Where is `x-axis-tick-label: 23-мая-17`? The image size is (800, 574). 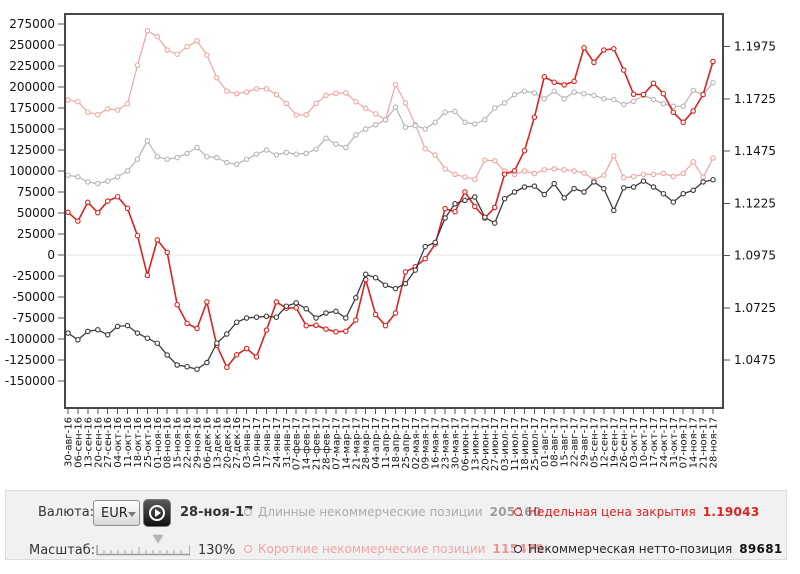
x-axis-tick-label: 23-мая-17 is located at coordinates (446, 443).